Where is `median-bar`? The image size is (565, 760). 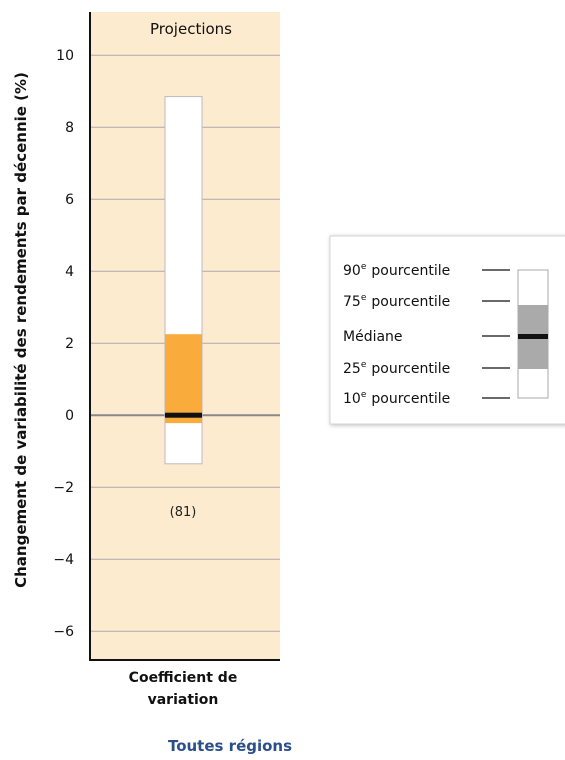
median-bar is located at coordinates (183, 415).